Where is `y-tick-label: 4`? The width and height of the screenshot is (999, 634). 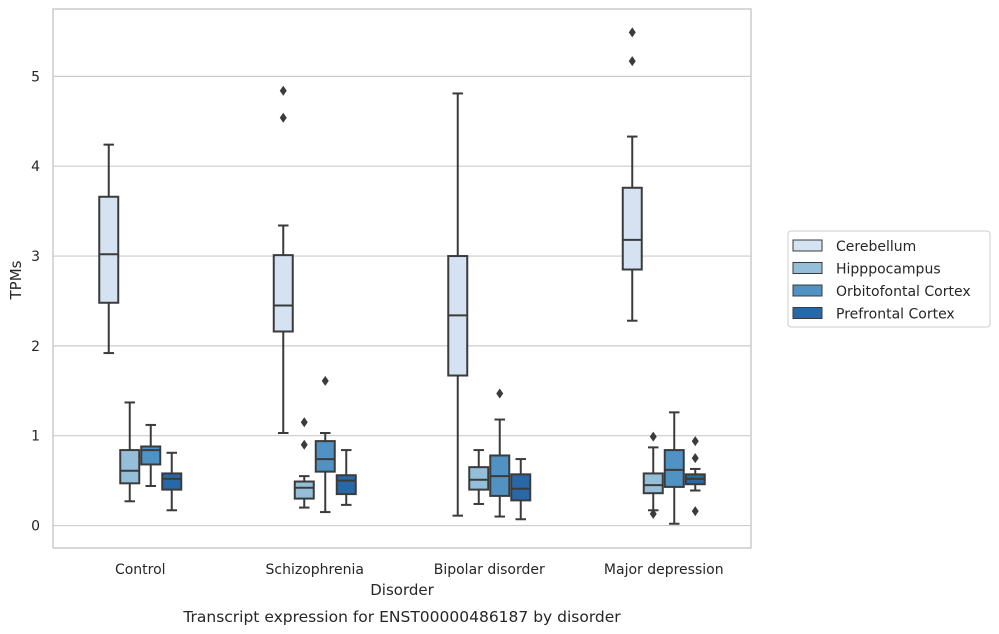
y-tick-label: 4 is located at coordinates (35, 167).